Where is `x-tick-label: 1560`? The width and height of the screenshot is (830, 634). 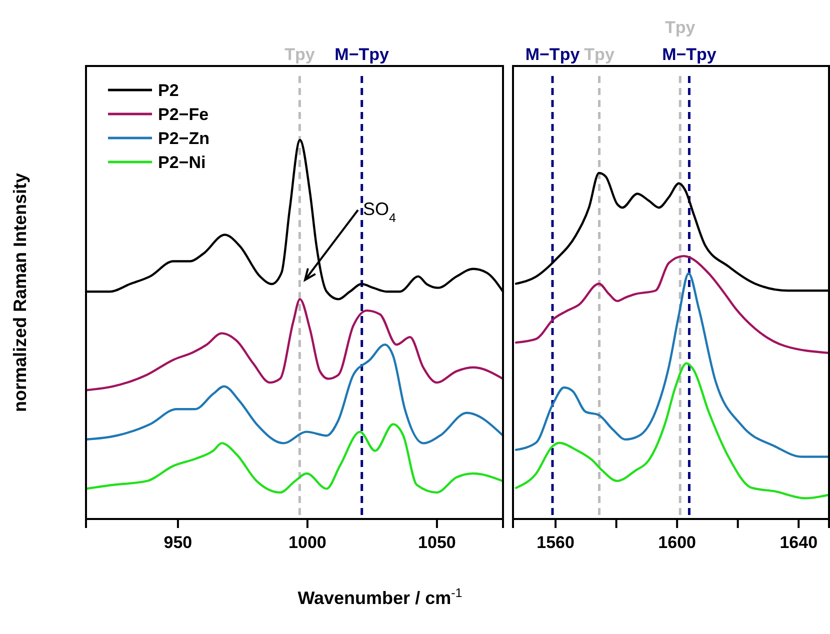
x-tick-label: 1560 is located at coordinates (555, 542).